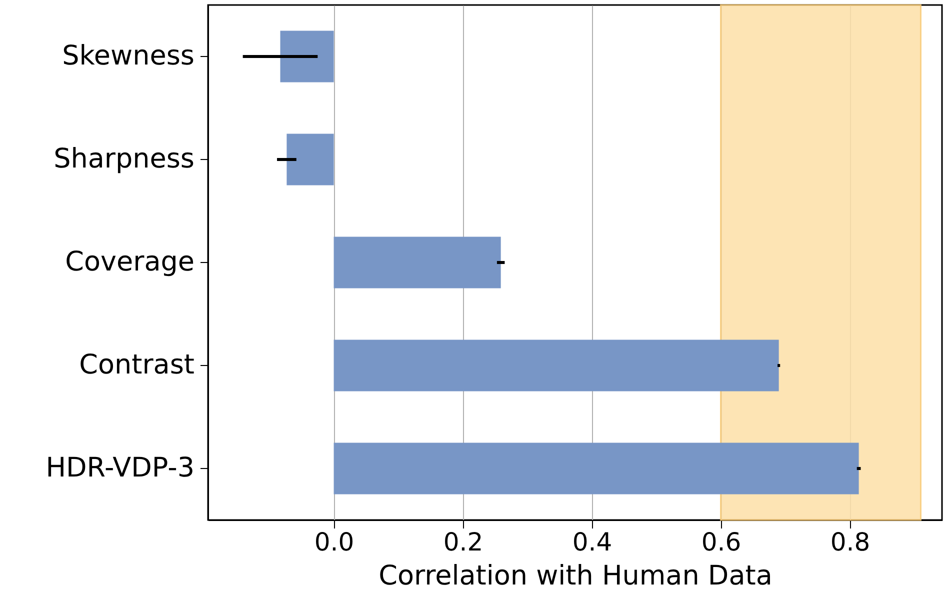  I want to click on x-axis-title: Correlation with Human Data, so click(575, 576).